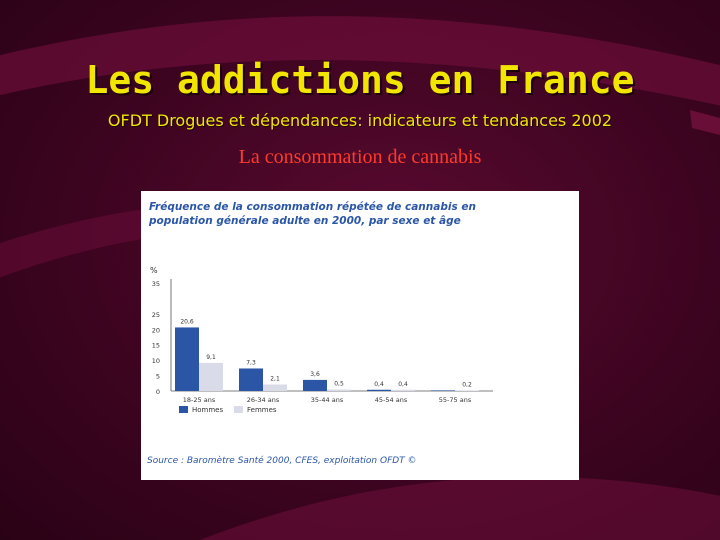 The width and height of the screenshot is (720, 540). I want to click on y-tick-label: 5, so click(158, 377).